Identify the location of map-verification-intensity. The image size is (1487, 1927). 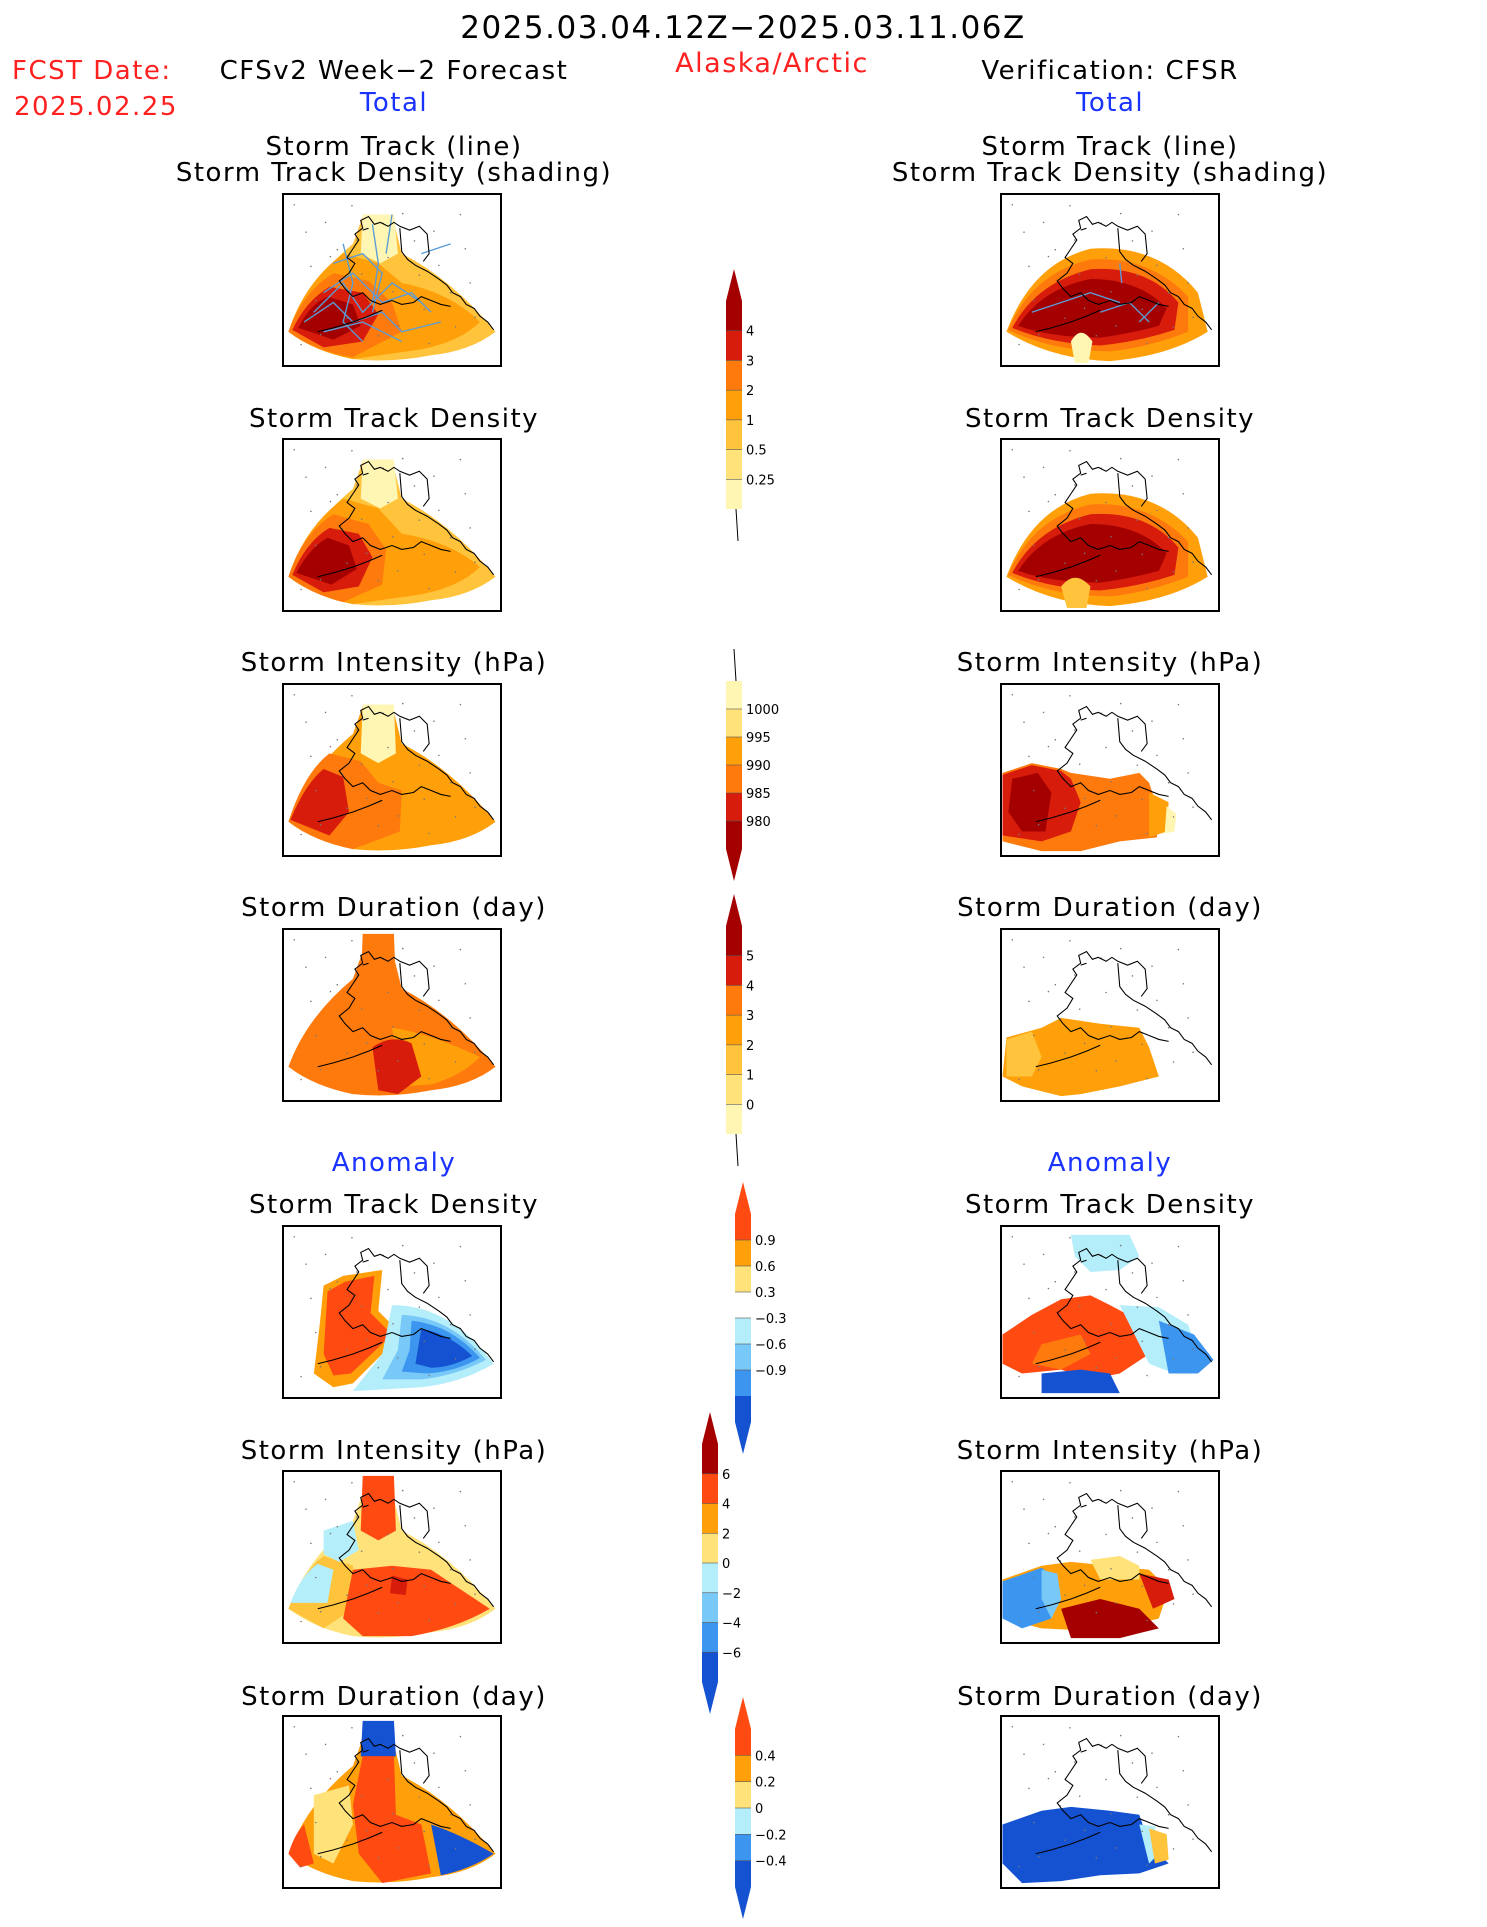
(1110, 770).